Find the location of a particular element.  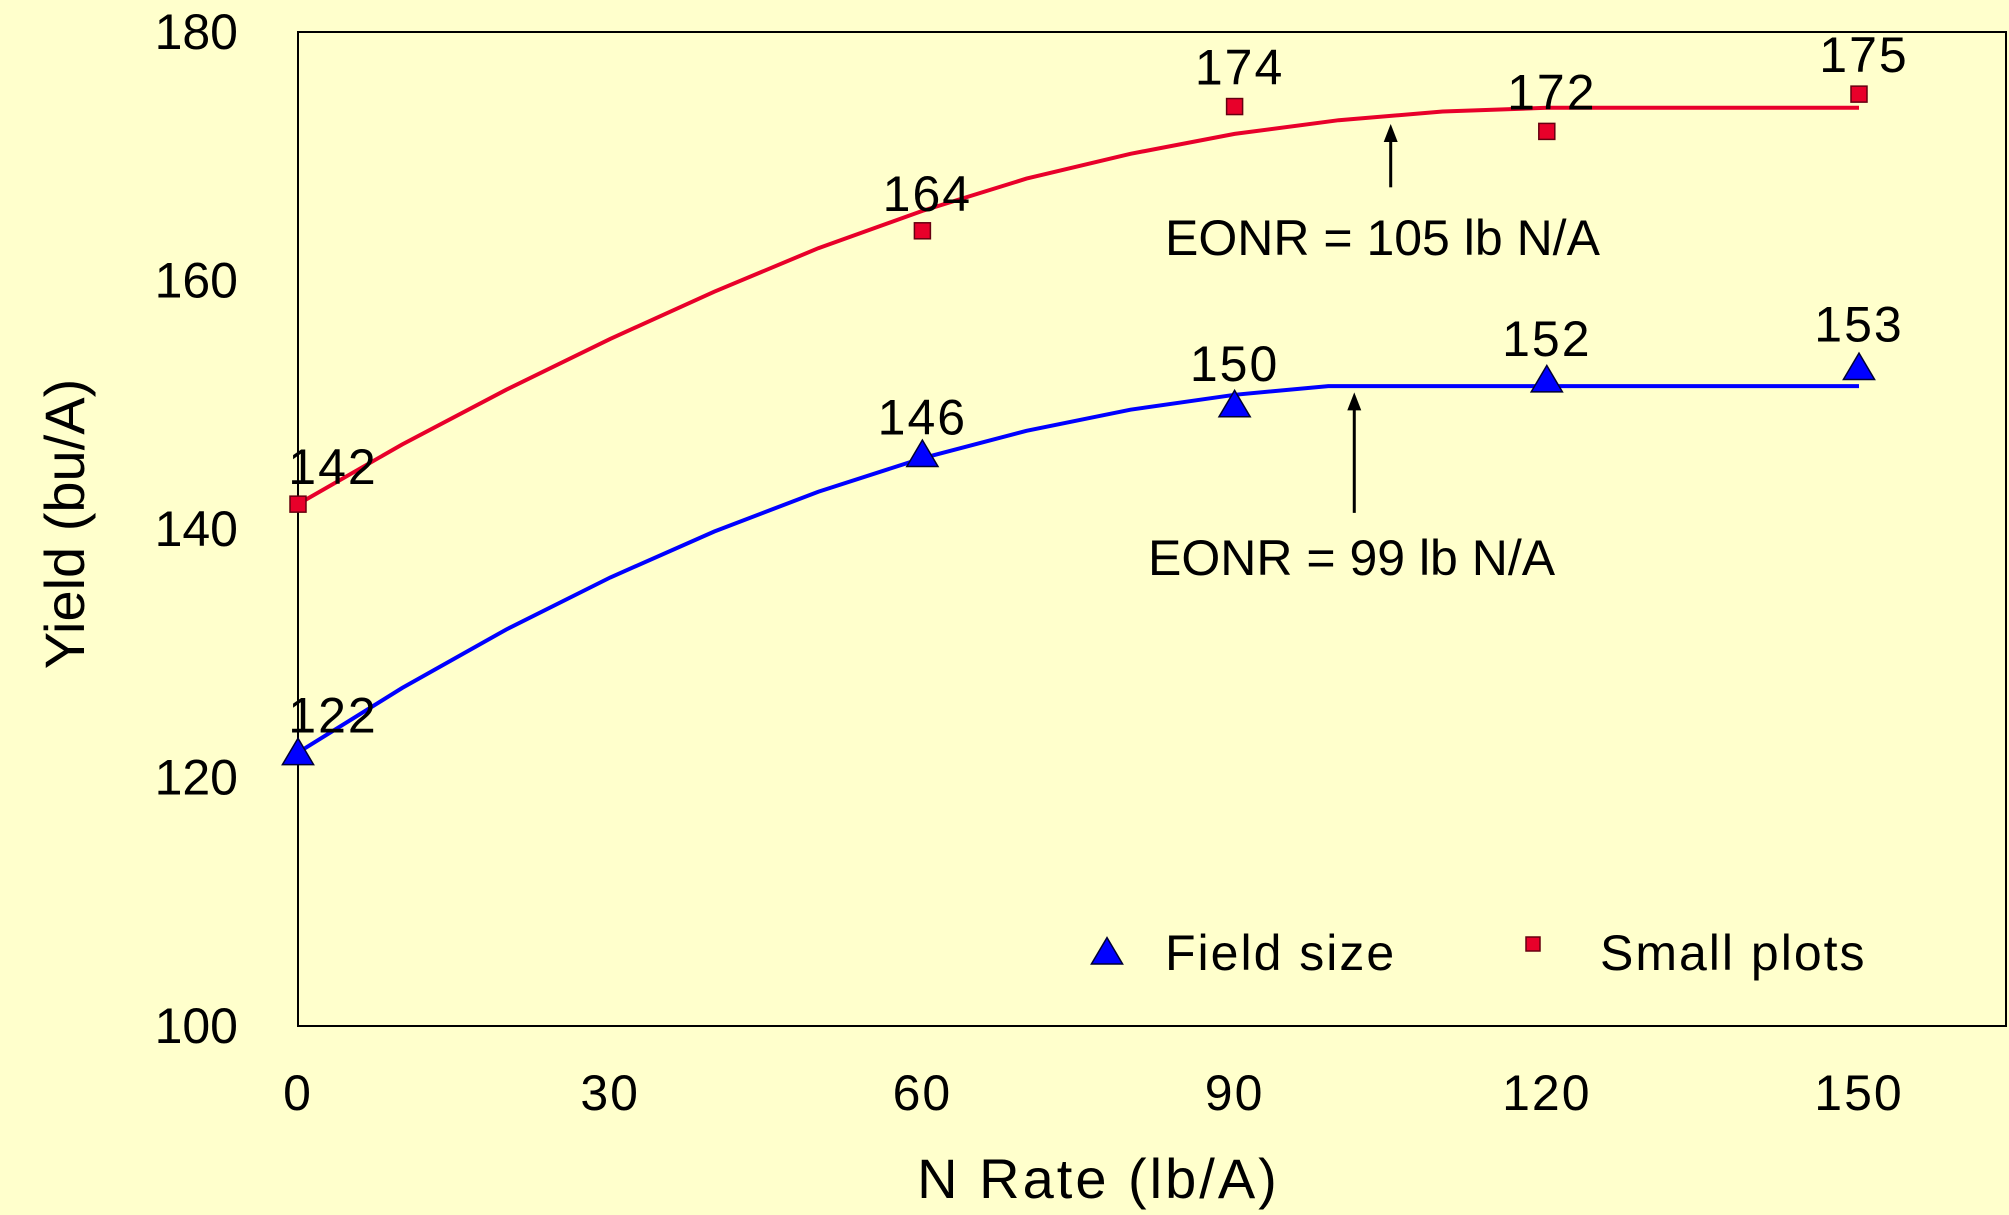

y-tick-label: 180 is located at coordinates (196, 32).